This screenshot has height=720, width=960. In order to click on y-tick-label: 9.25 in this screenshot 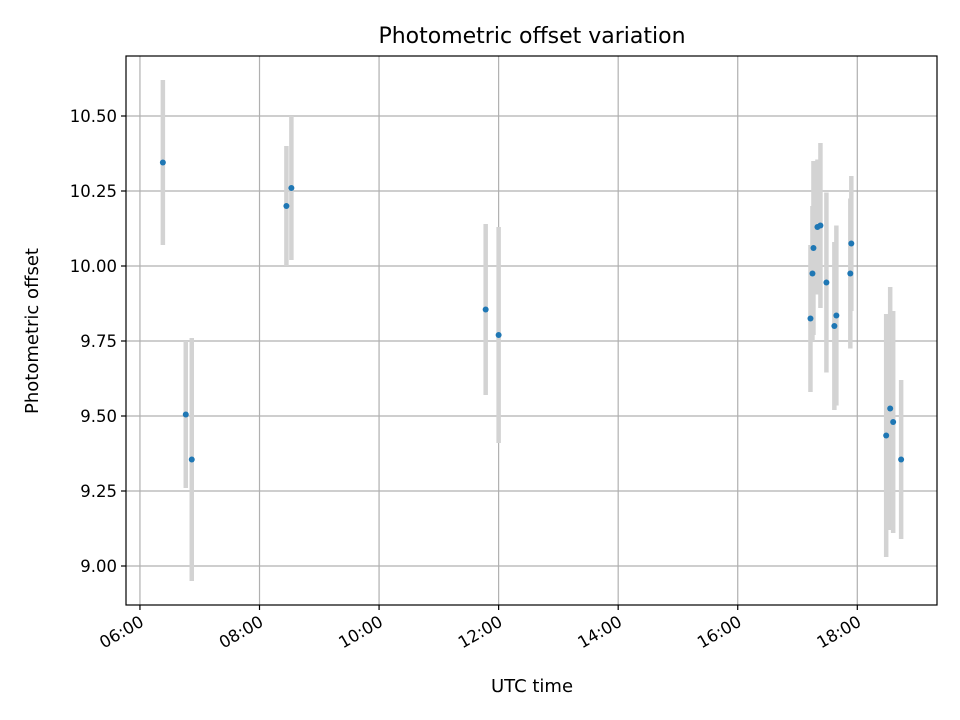, I will do `click(98, 491)`.